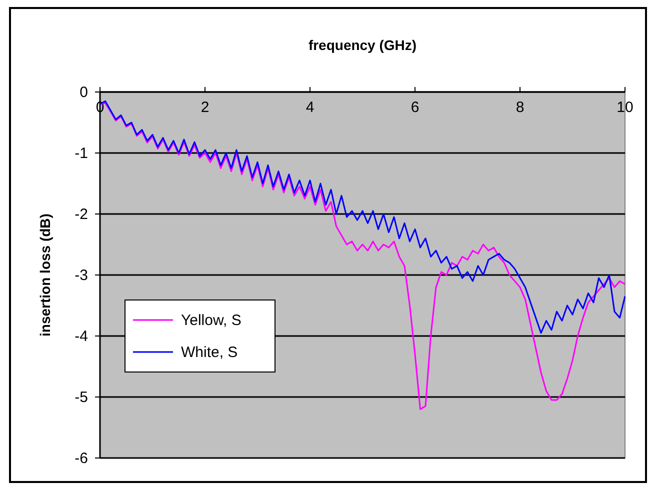  I want to click on x-tick-label: 6, so click(415, 107).